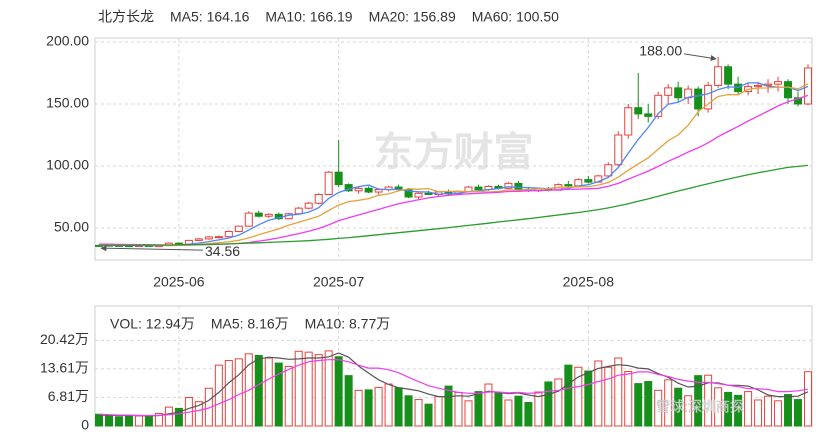  I want to click on y-tick-label: 20.42万, so click(64, 339).